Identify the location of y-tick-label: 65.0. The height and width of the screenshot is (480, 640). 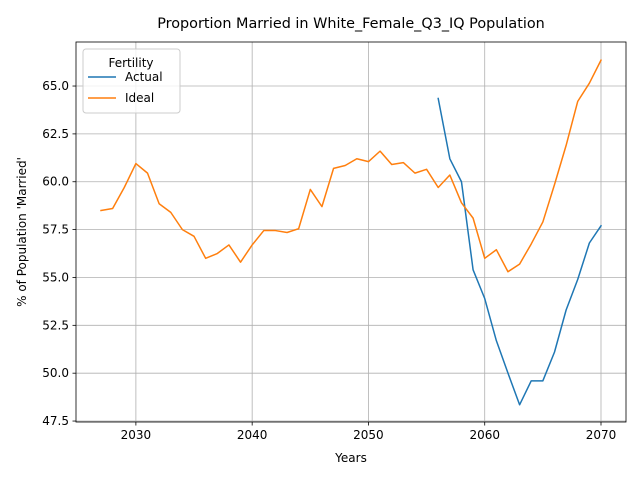
(55, 86).